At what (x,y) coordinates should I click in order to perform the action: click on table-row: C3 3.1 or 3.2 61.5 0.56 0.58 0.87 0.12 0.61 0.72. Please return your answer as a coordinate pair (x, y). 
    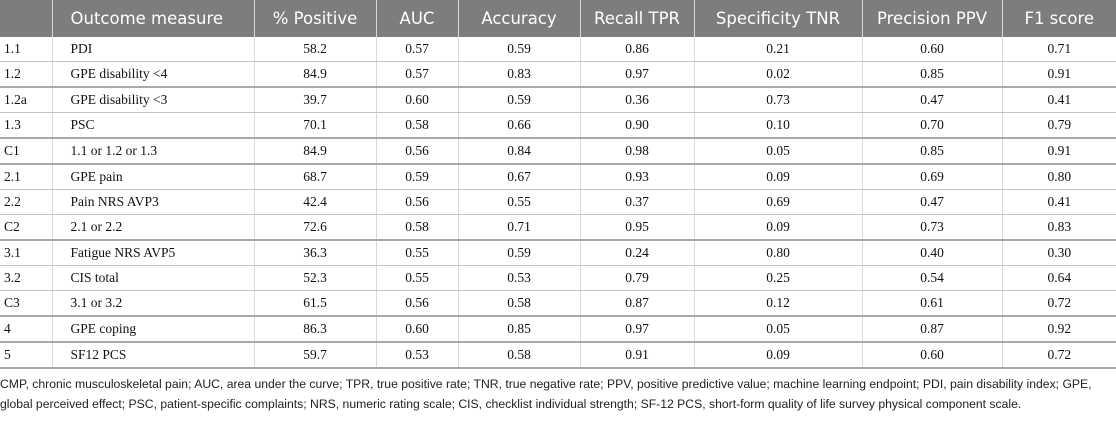
    Looking at the image, I should click on (558, 303).